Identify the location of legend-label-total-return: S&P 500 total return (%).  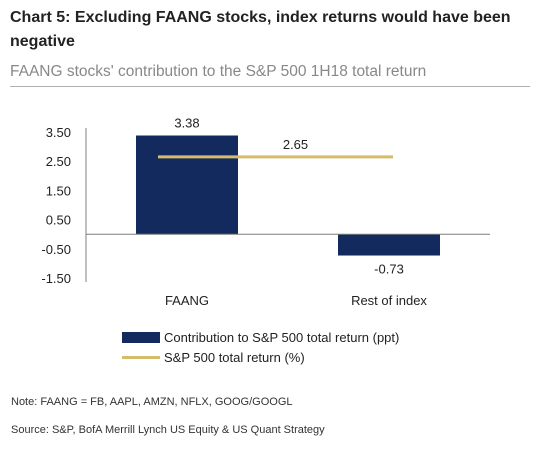
(234, 357).